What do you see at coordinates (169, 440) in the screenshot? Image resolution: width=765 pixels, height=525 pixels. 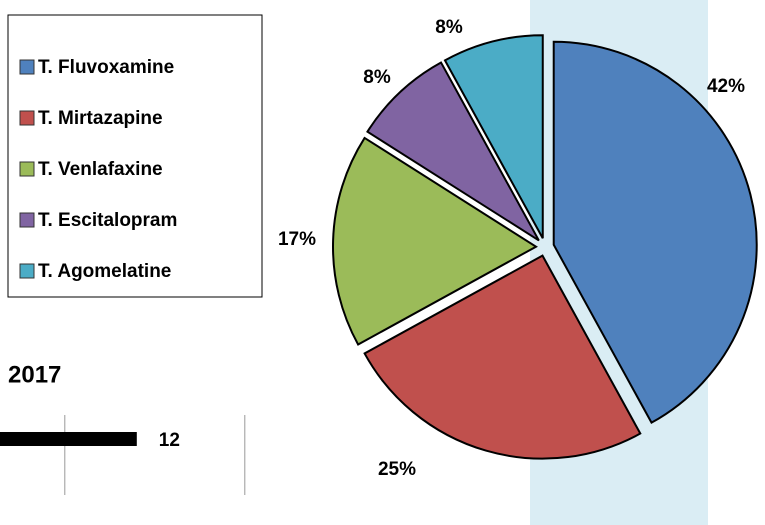 I see `data-label: 12` at bounding box center [169, 440].